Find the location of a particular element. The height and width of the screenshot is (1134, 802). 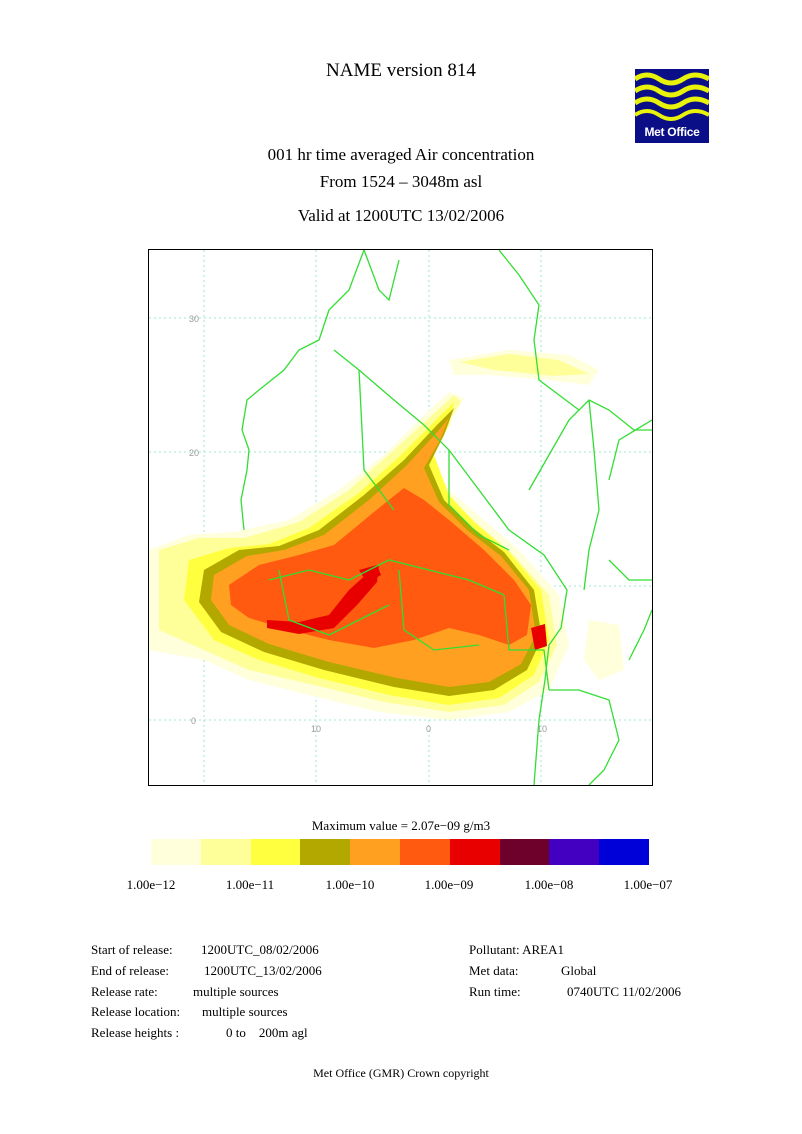

colorbar-tick: 1.00e−08 is located at coordinates (549, 884).